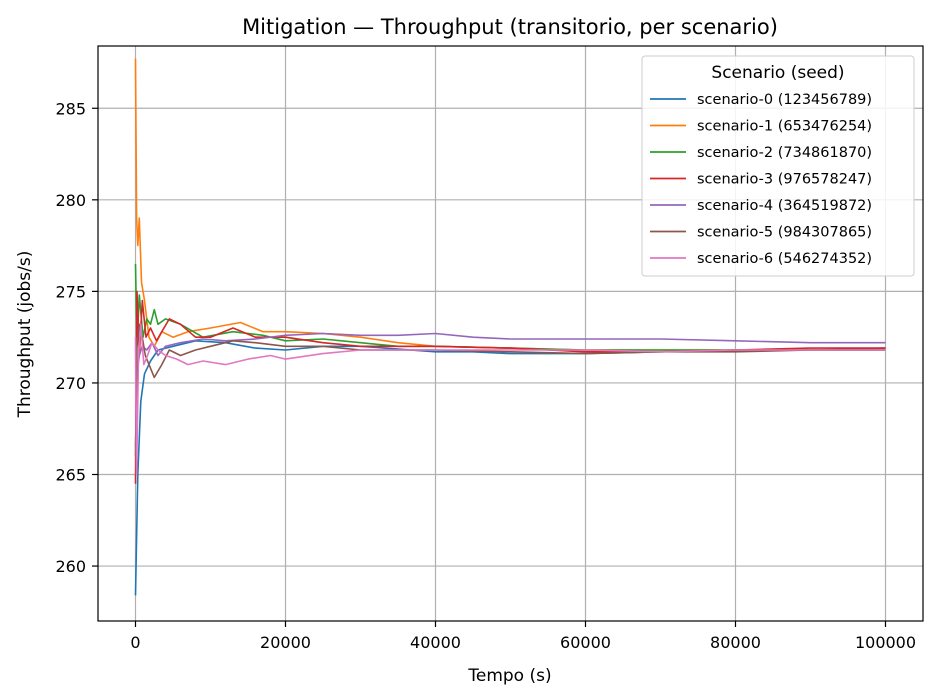  I want to click on y-tick-label: 285, so click(70, 108).